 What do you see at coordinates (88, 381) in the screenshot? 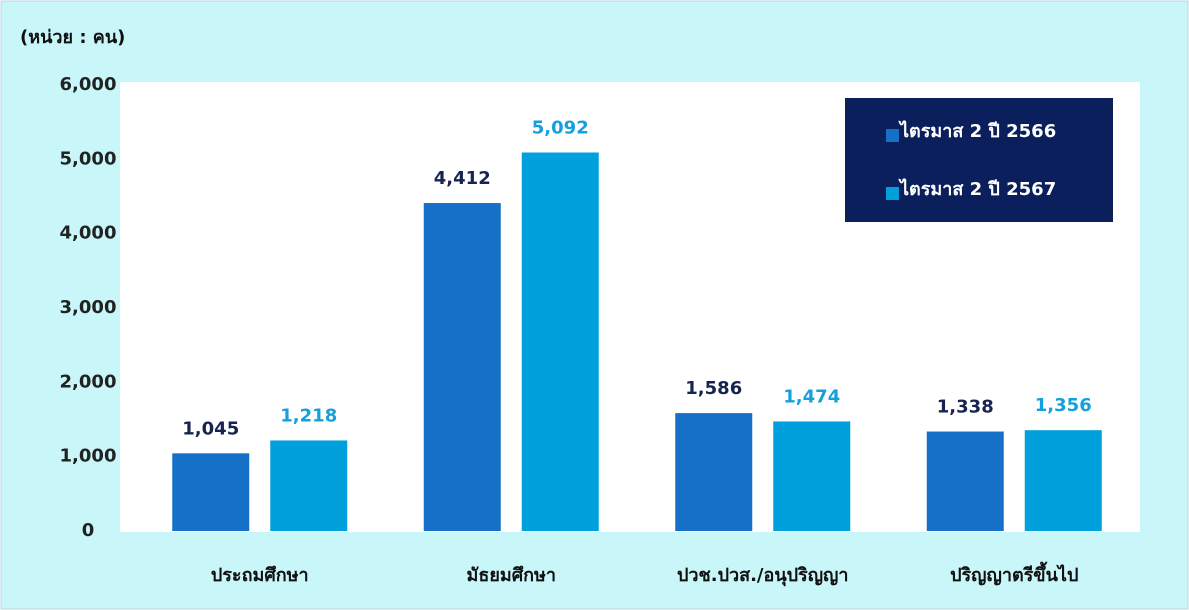
I see `y-tick-label: 2,000` at bounding box center [88, 381].